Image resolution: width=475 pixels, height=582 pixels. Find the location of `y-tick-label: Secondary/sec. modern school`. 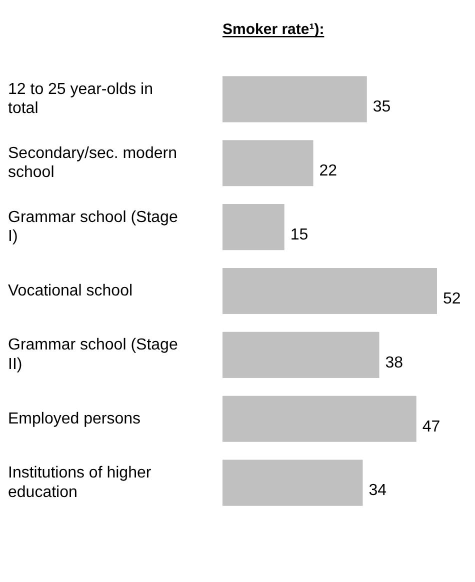

y-tick-label: Secondary/sec. modern school is located at coordinates (92, 163).